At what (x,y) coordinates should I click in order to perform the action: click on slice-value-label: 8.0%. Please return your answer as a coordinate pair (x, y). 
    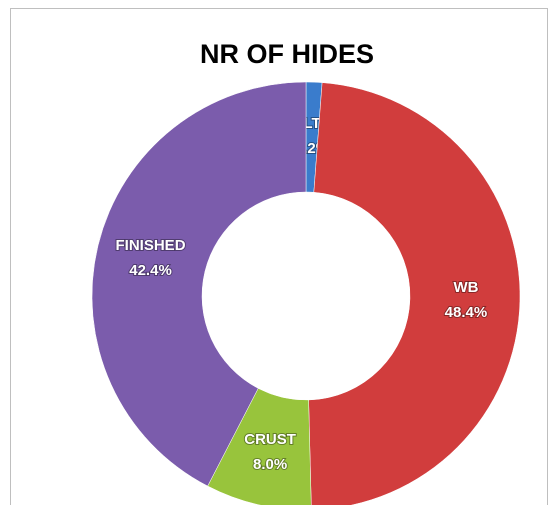
    Looking at the image, I should click on (270, 464).